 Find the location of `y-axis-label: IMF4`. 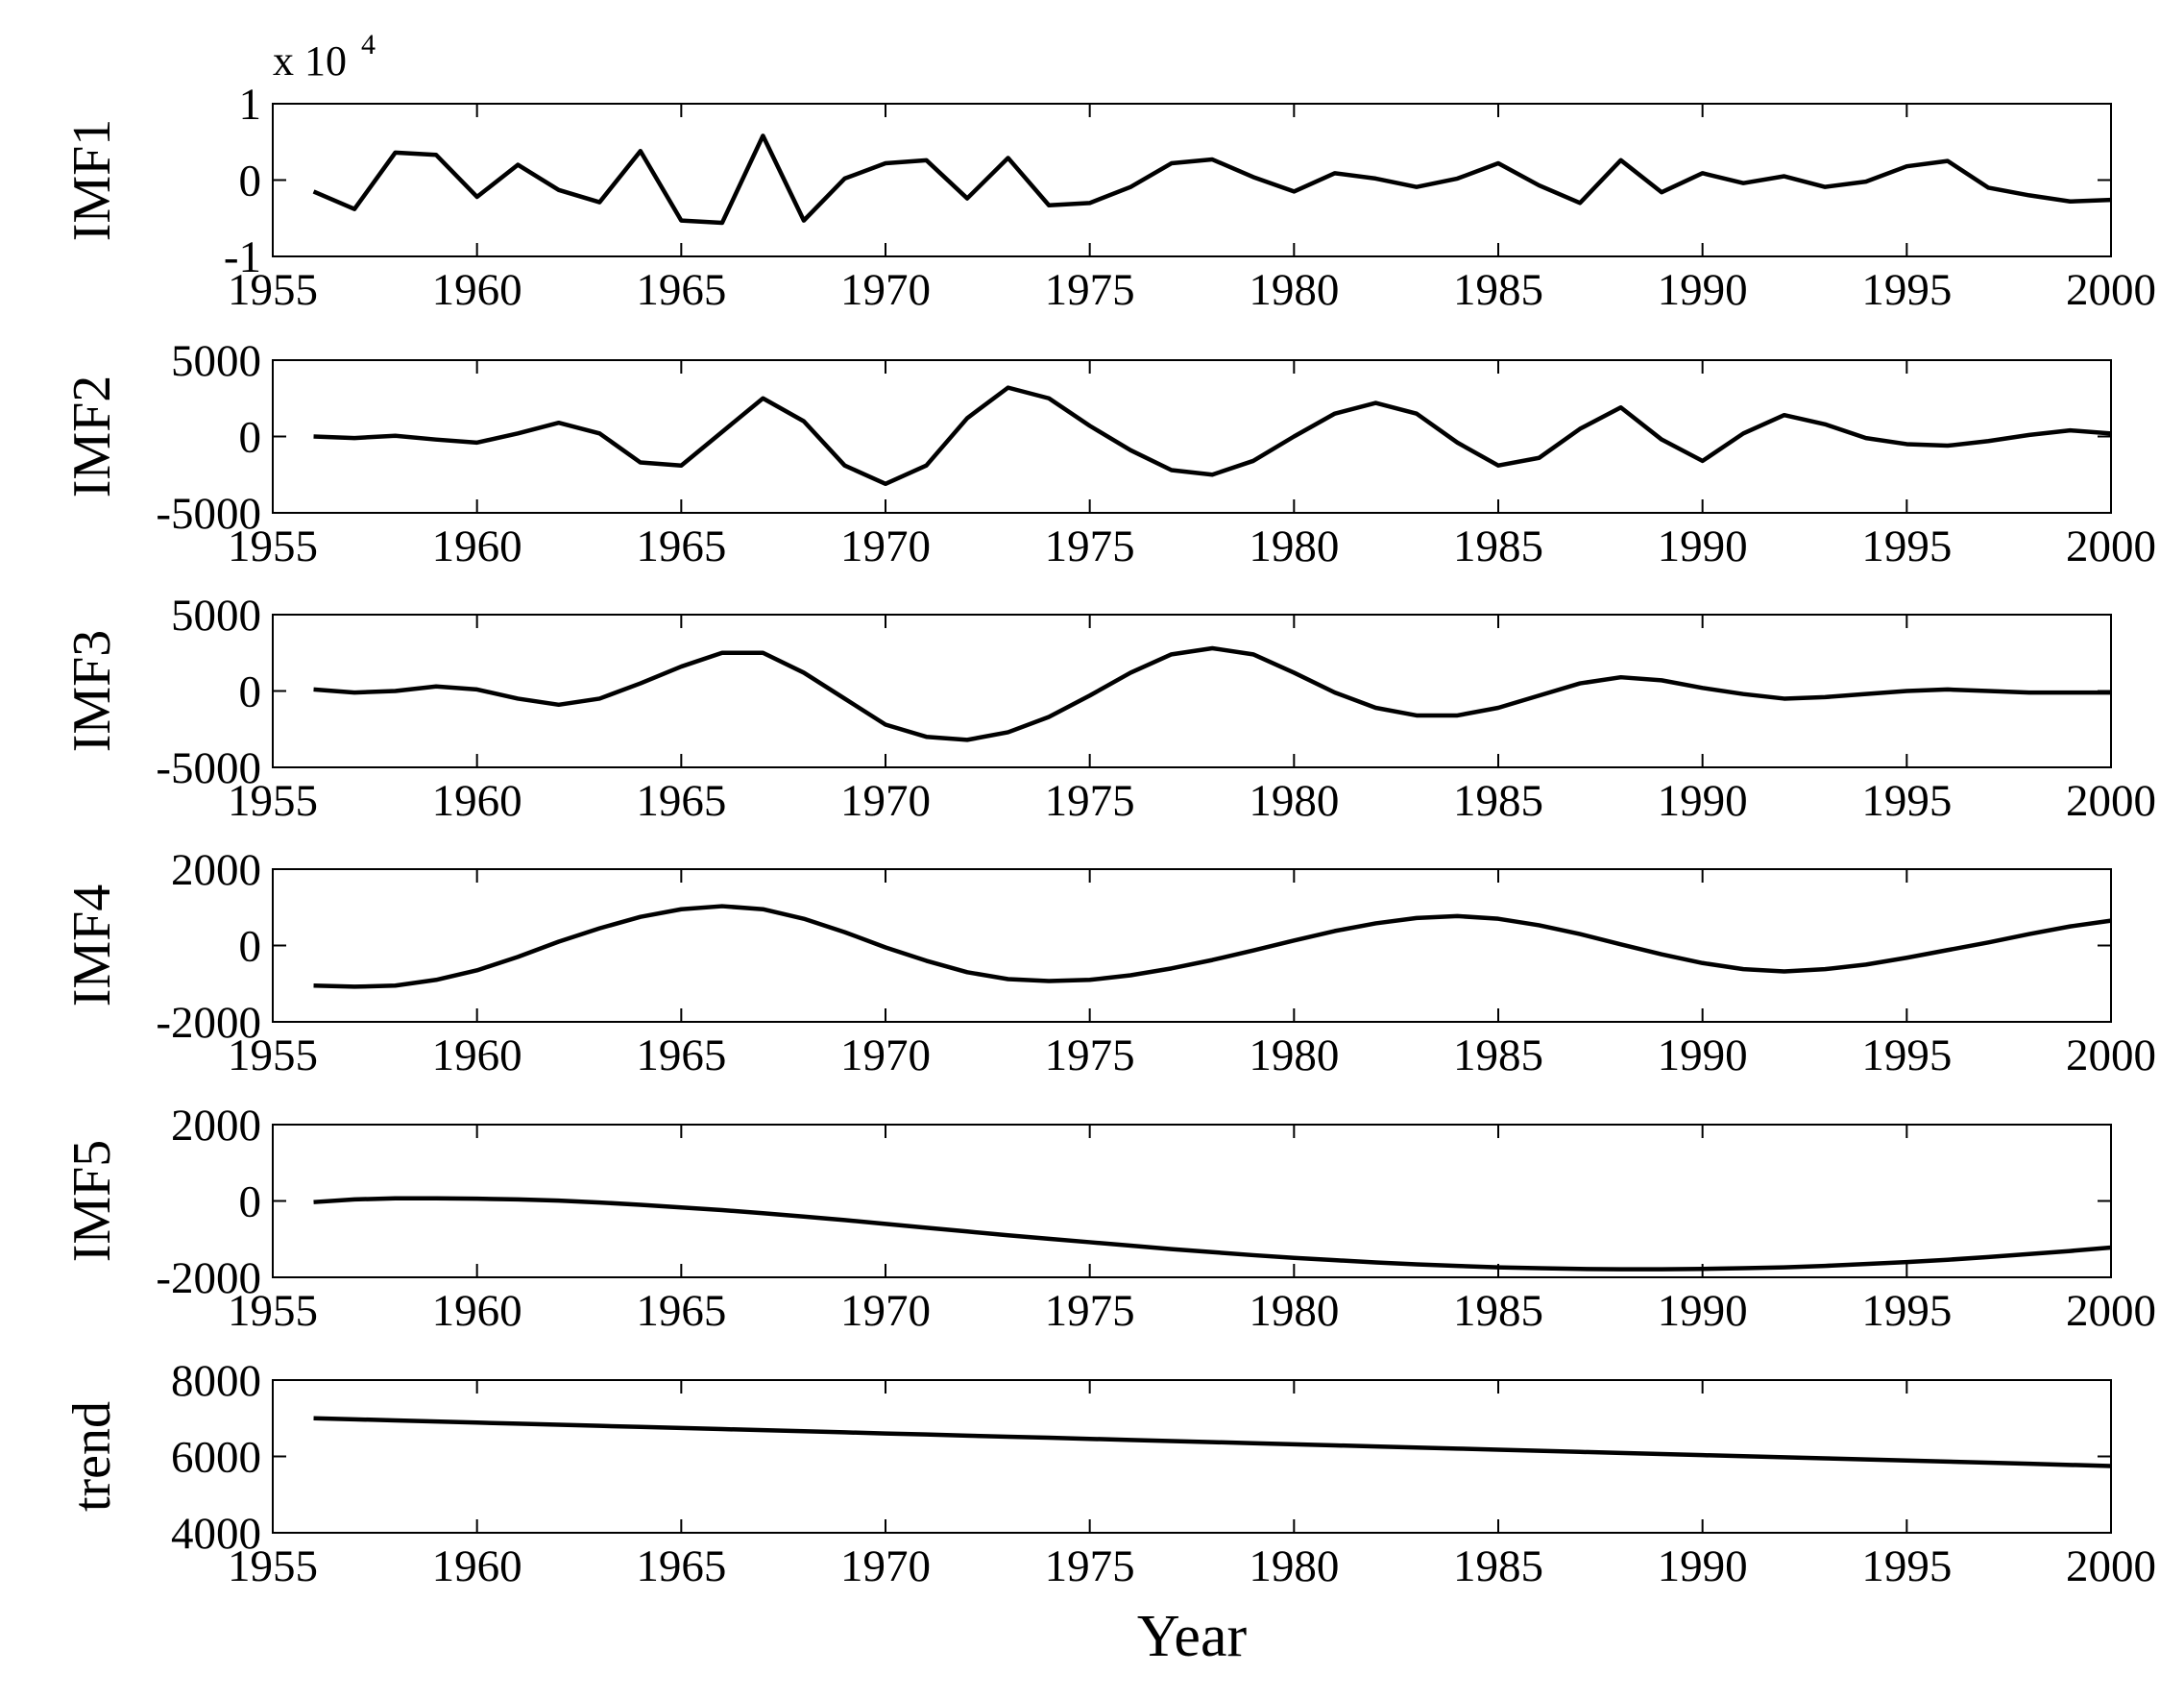

y-axis-label: IMF4 is located at coordinates (92, 946).